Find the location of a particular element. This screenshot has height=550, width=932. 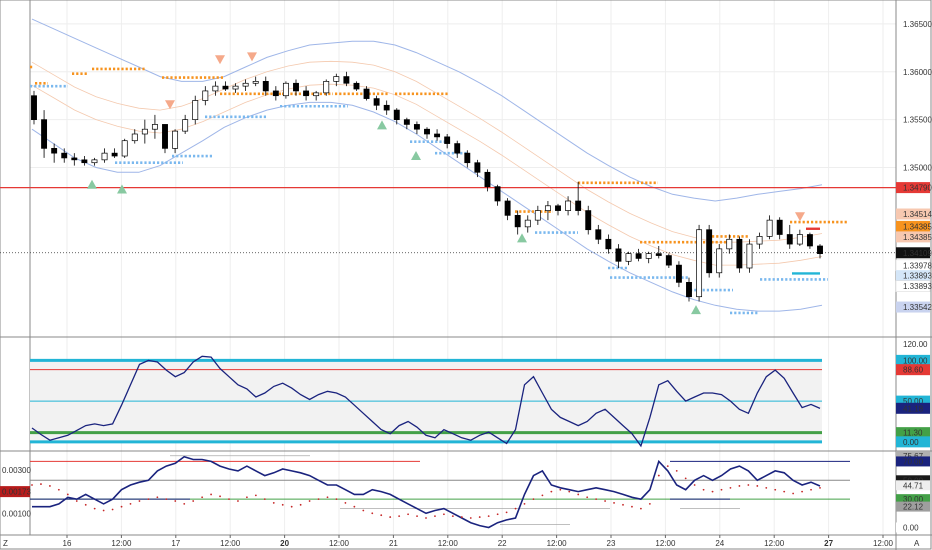

dual-main-line is located at coordinates (426, 492).